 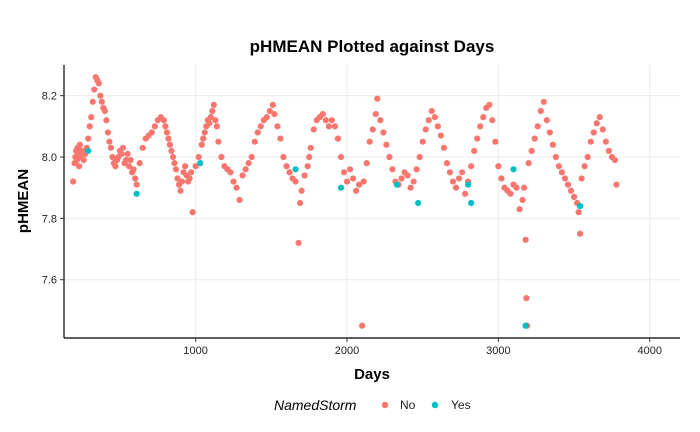 I want to click on y-tick-label: 8.0, so click(x=49, y=158).